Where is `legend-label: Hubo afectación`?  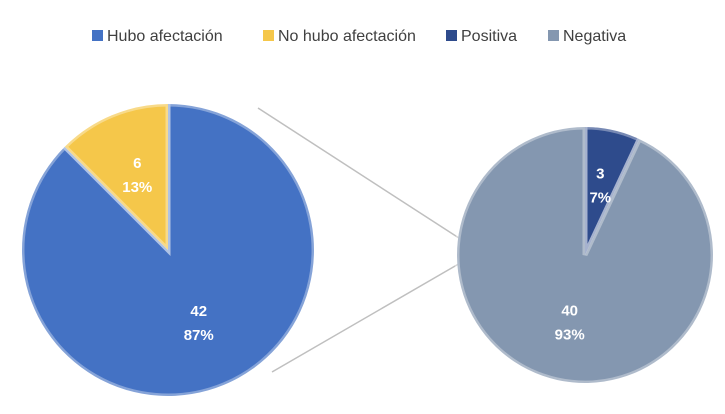 legend-label: Hubo afectación is located at coordinates (165, 36).